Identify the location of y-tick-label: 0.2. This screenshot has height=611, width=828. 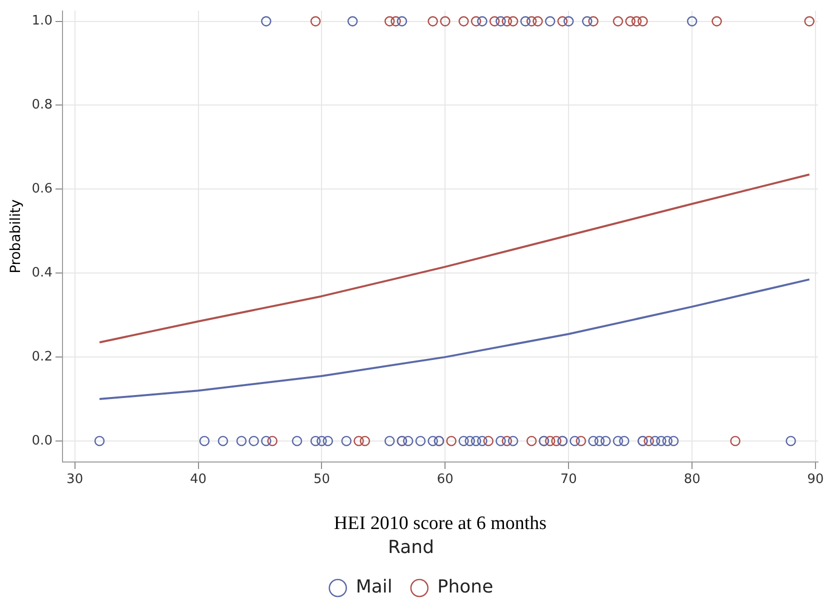
(42, 356).